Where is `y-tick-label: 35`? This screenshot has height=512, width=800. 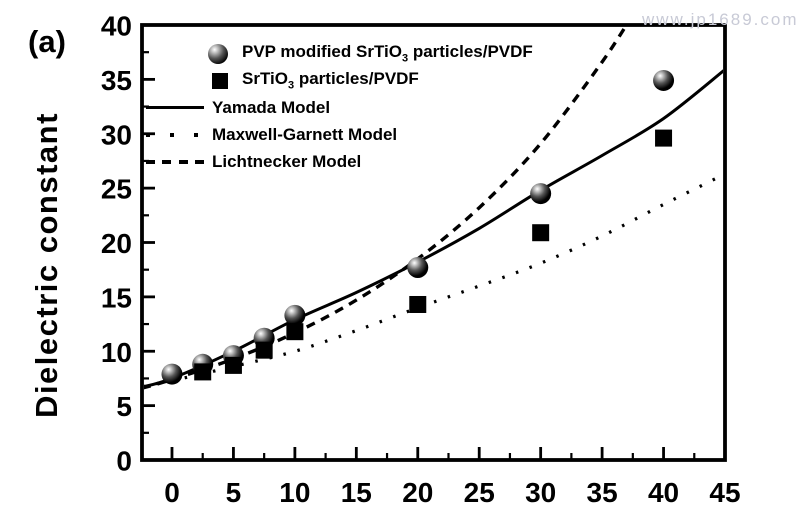
y-tick-label: 35 is located at coordinates (116, 80).